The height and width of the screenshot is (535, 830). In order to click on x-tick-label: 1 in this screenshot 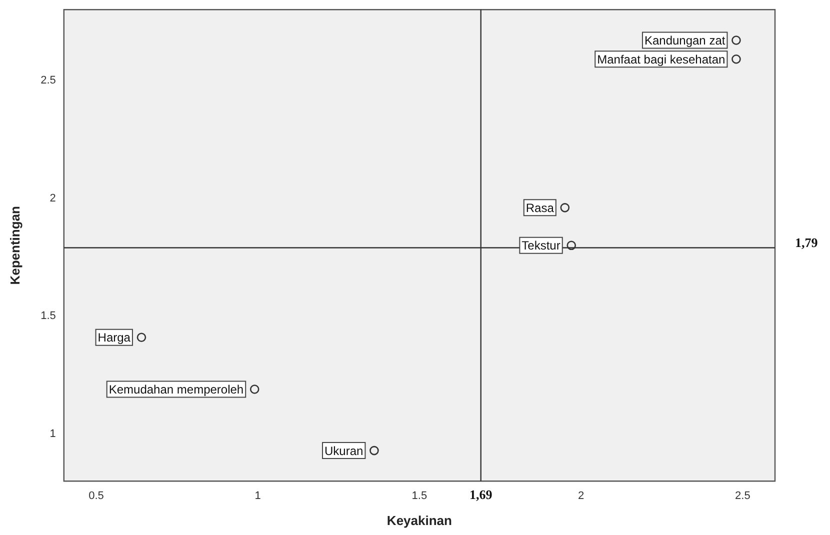, I will do `click(257, 496)`.